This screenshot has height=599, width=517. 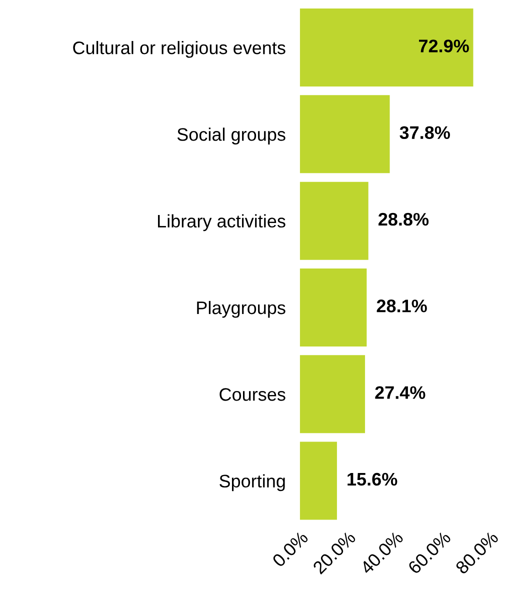 What do you see at coordinates (444, 46) in the screenshot?
I see `data-label: 72.9%` at bounding box center [444, 46].